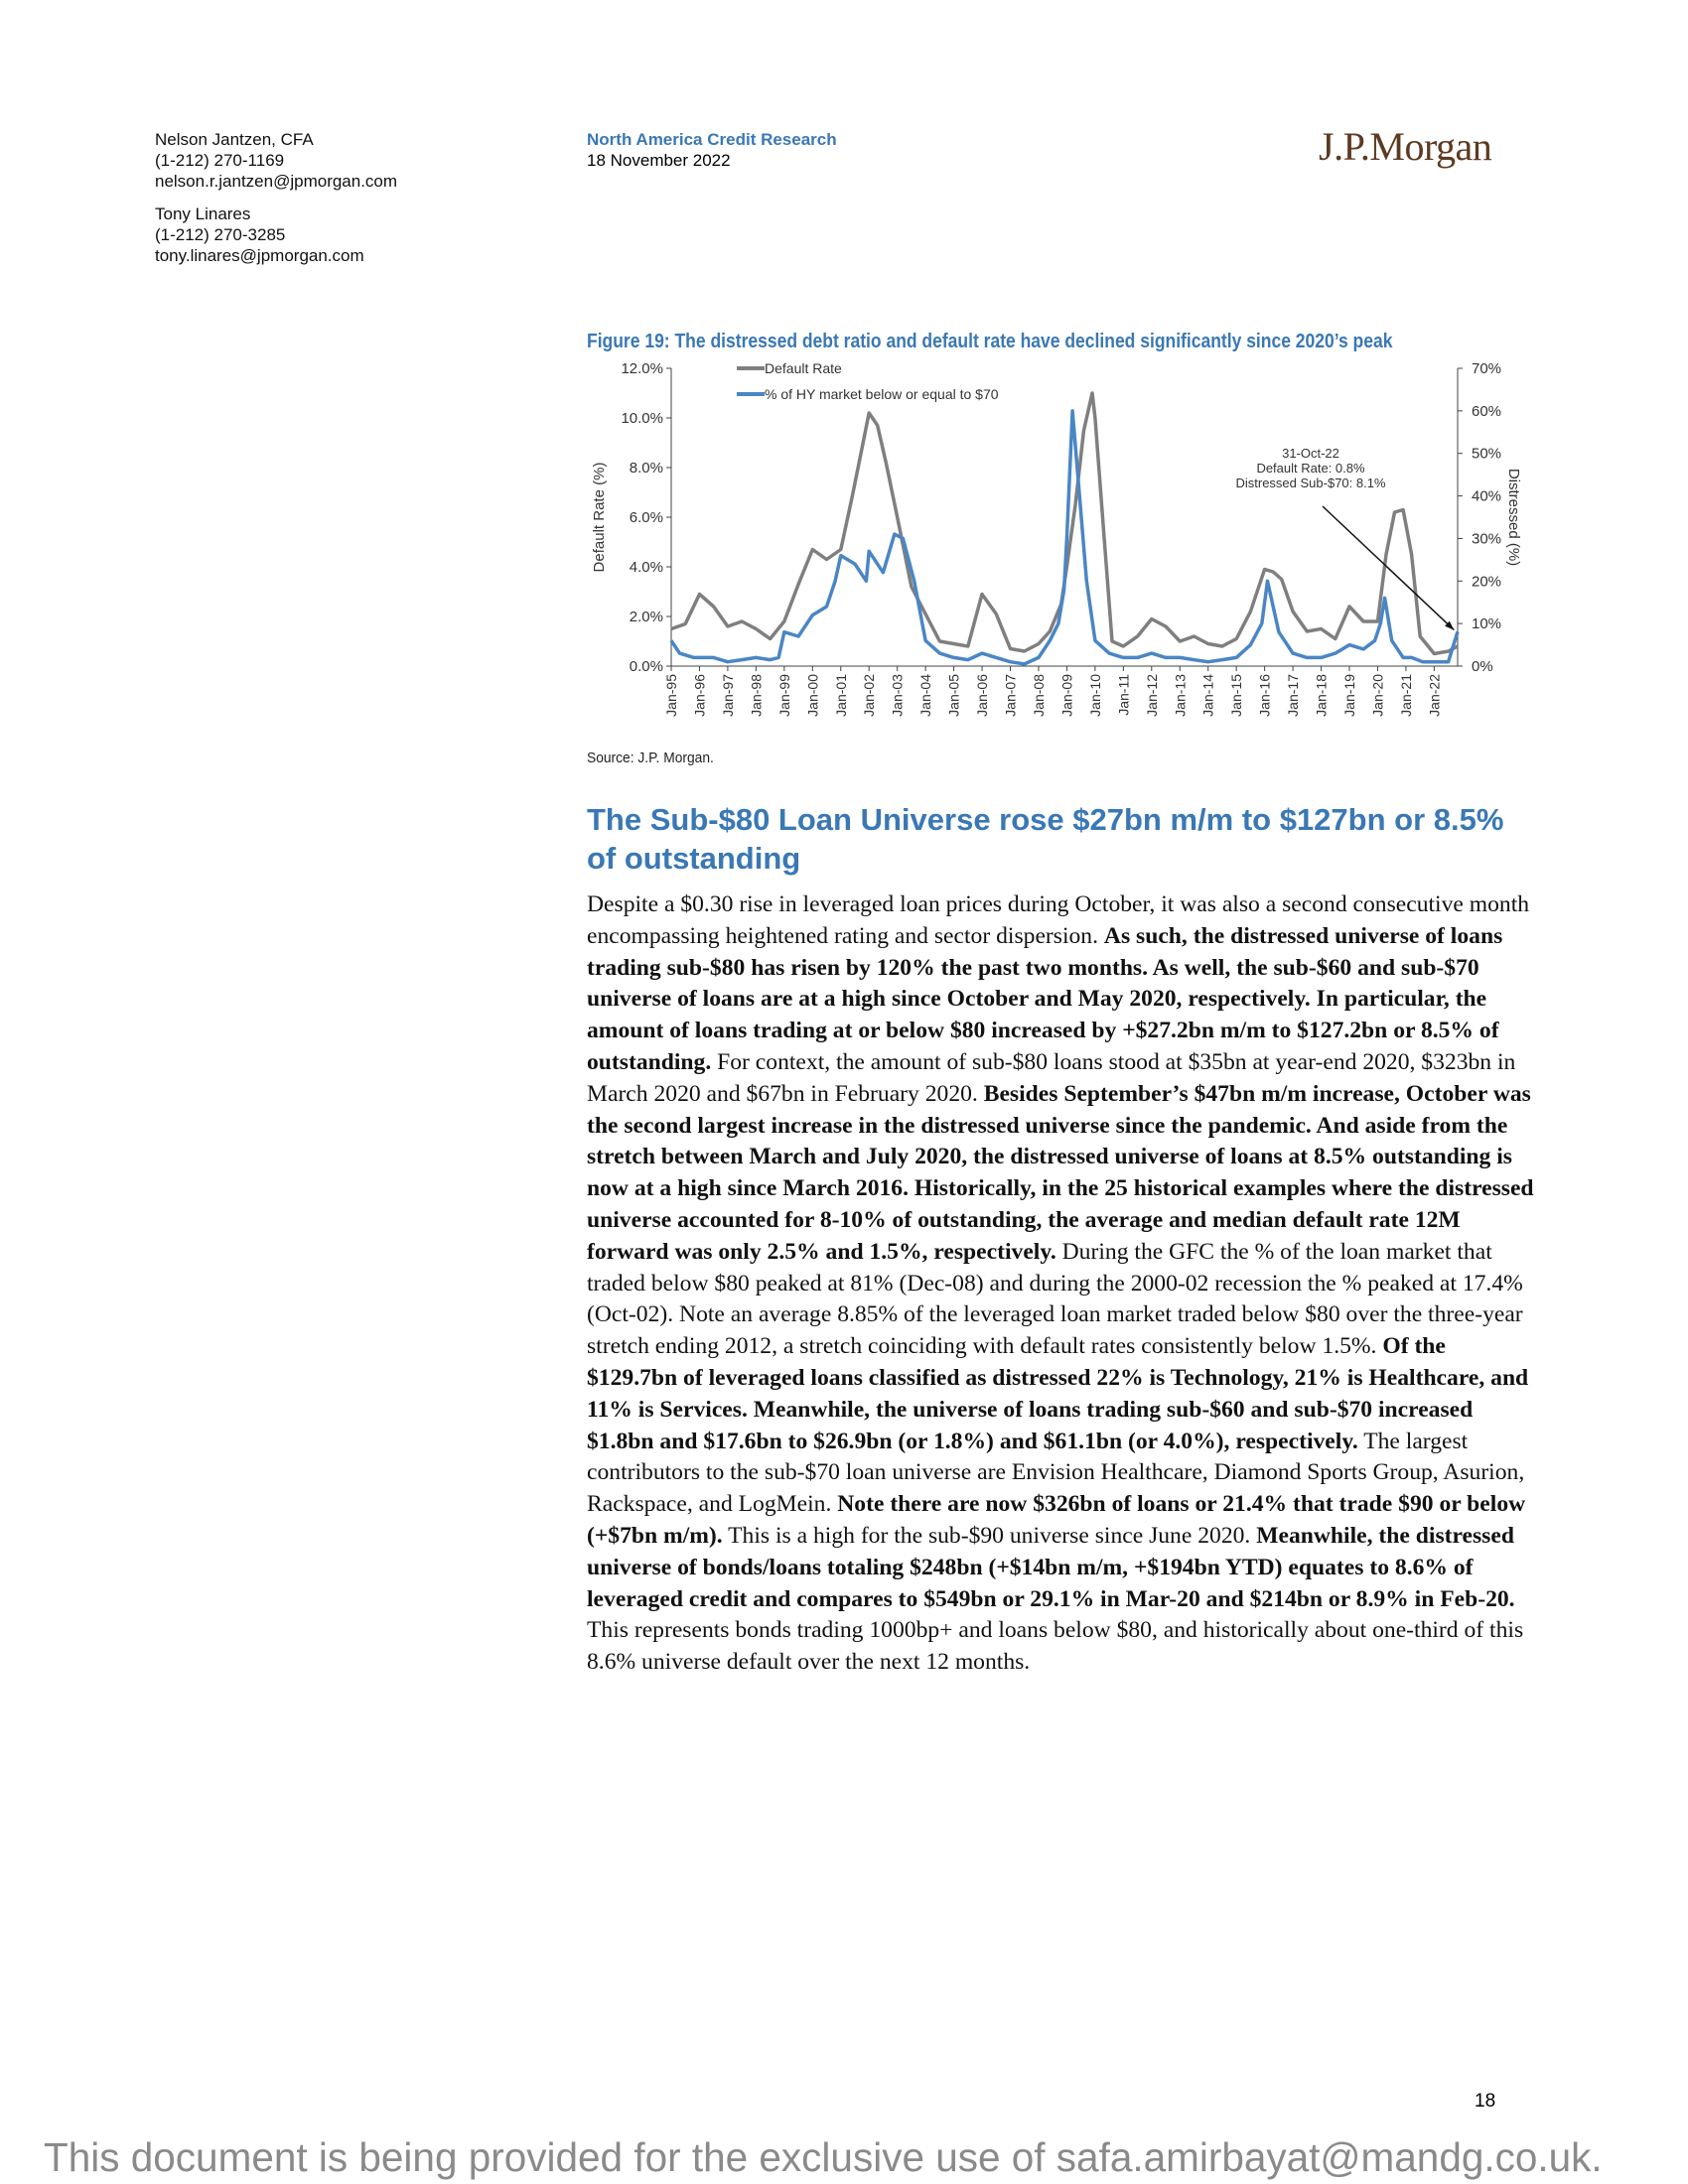 Image resolution: width=1688 pixels, height=2184 pixels. I want to click on x-tick-label: Jan-95, so click(671, 695).